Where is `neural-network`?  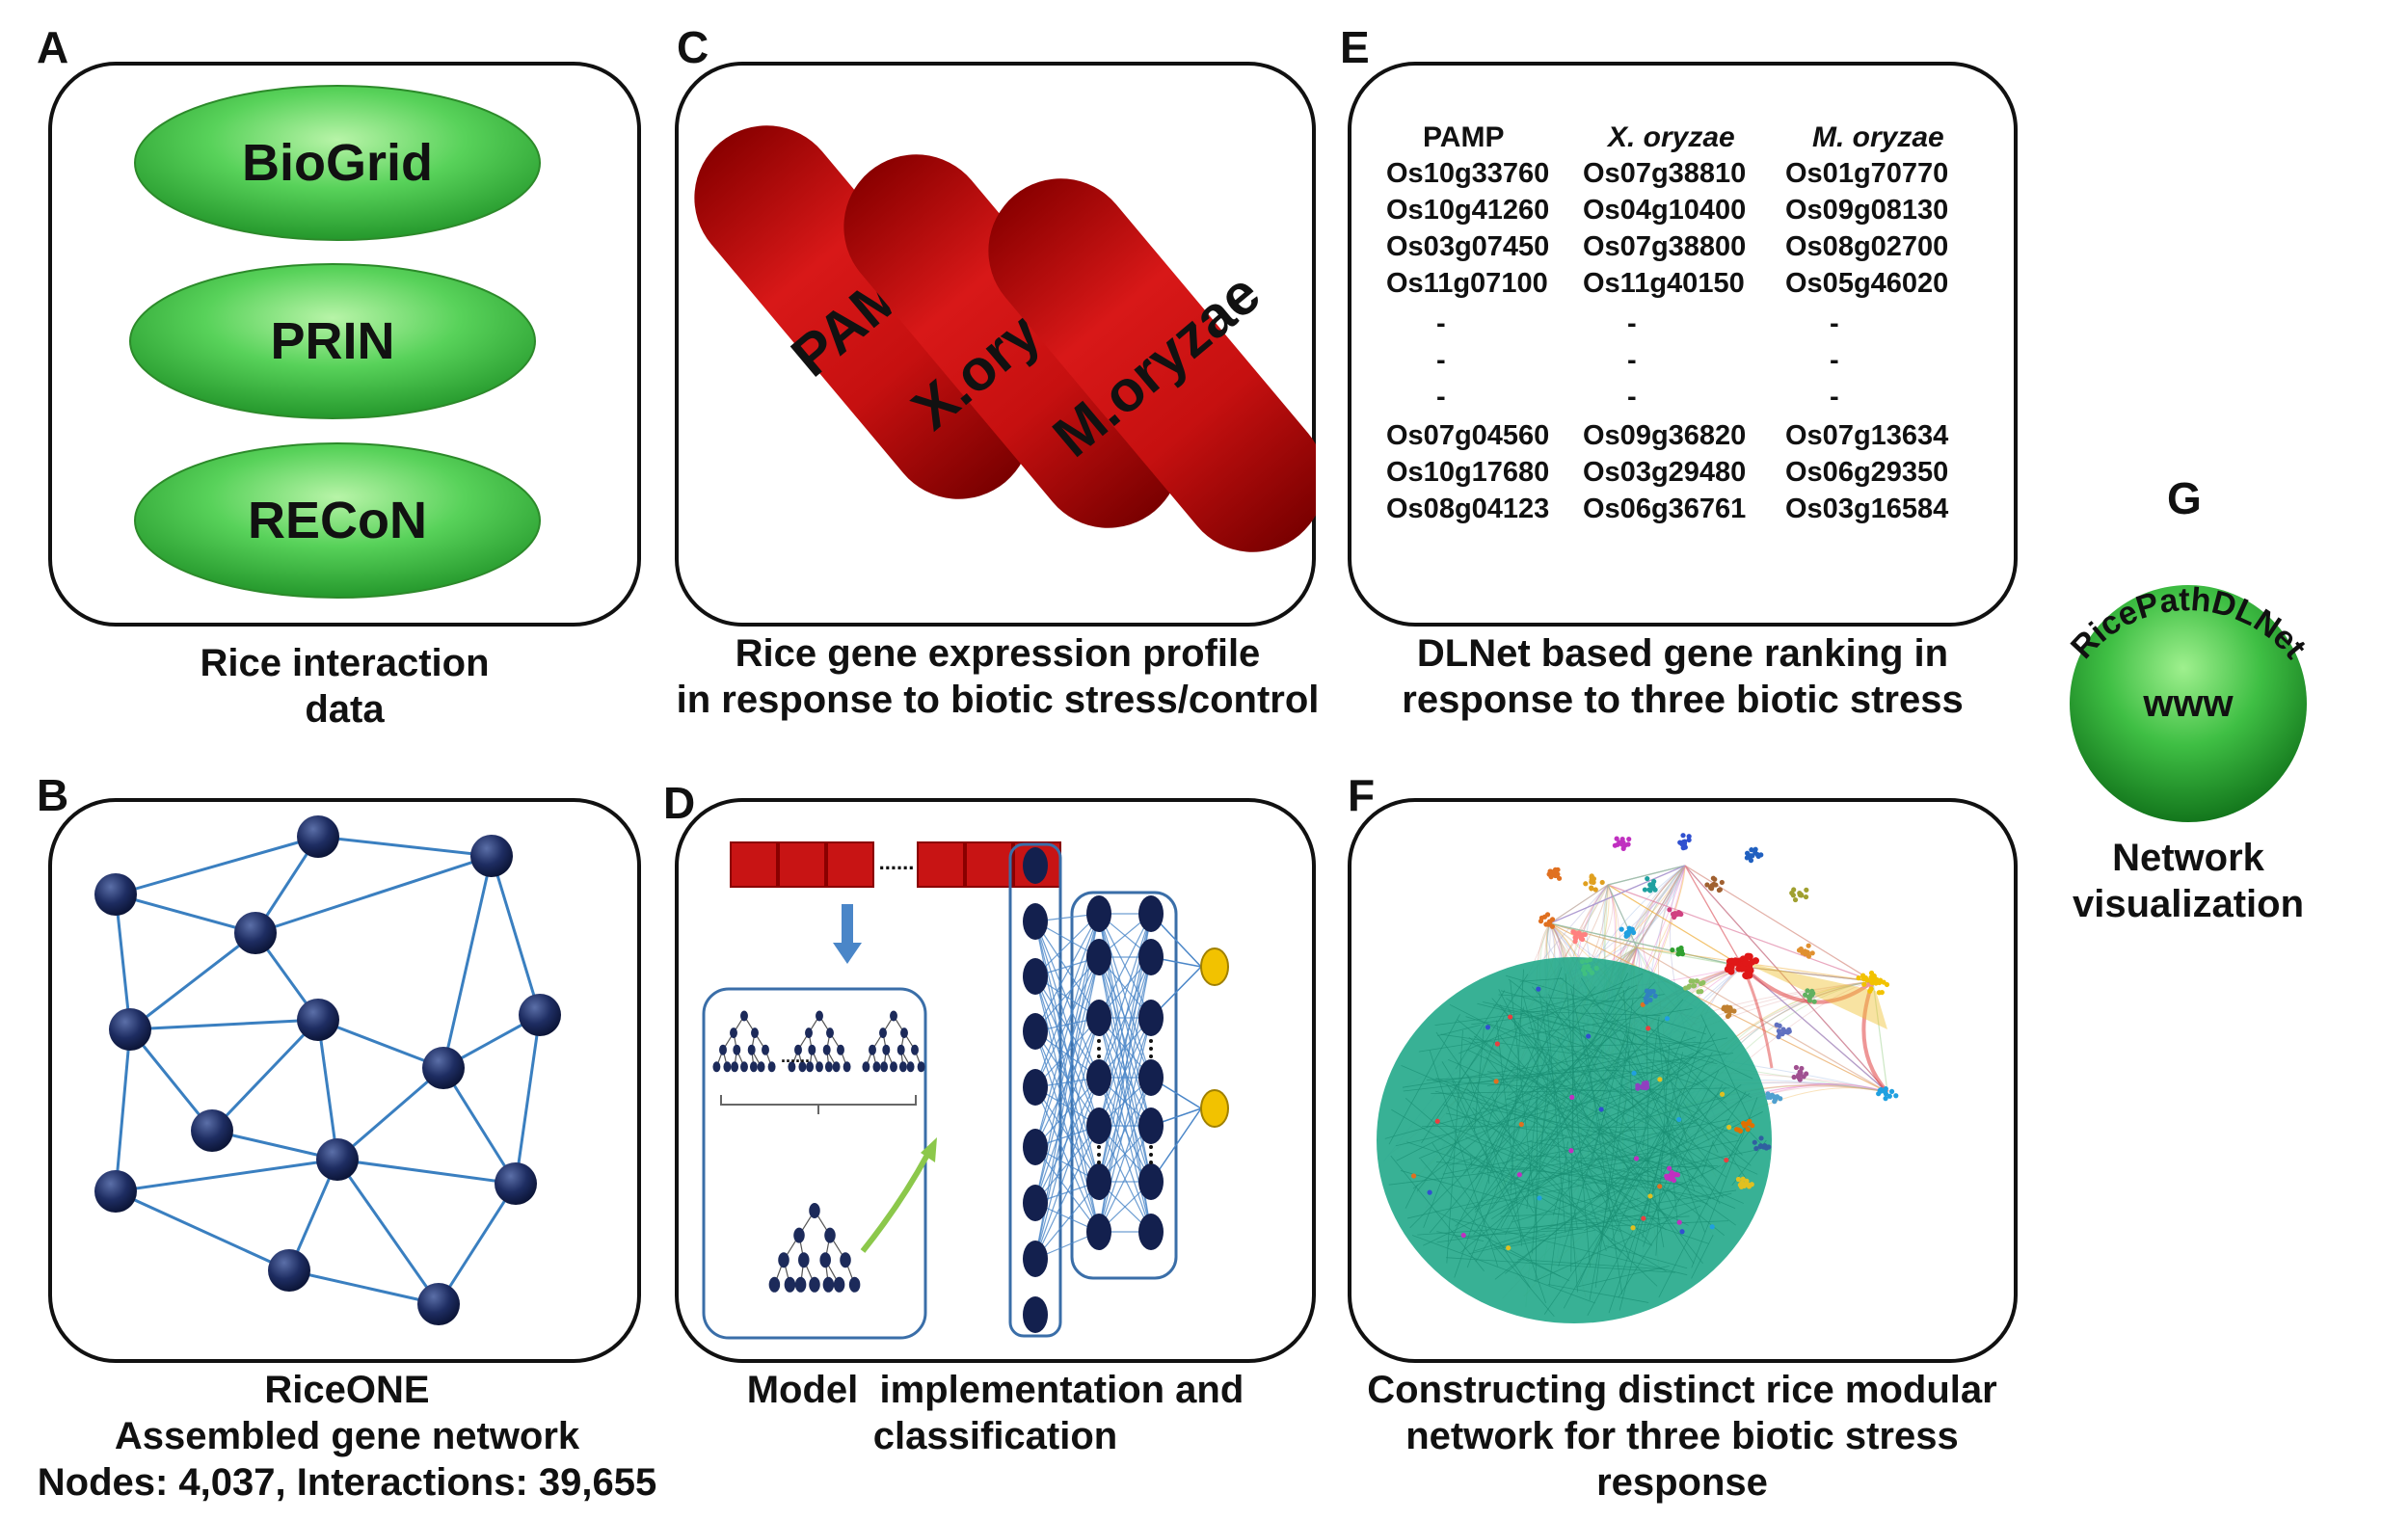
neural-network is located at coordinates (1126, 1090).